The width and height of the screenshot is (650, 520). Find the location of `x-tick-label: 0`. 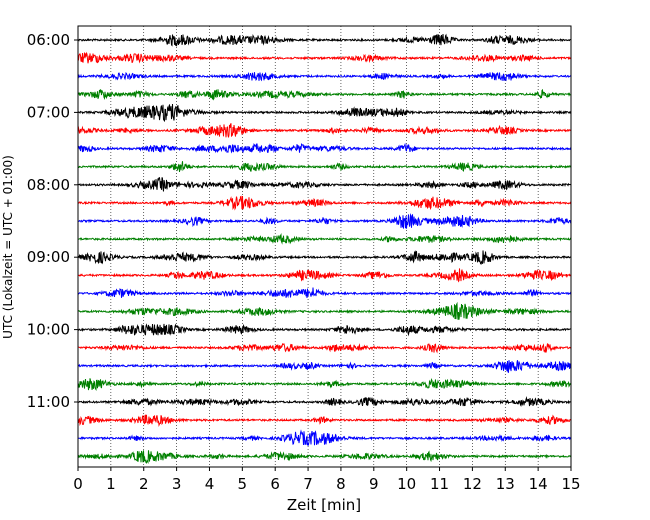

x-tick-label: 0 is located at coordinates (78, 484).